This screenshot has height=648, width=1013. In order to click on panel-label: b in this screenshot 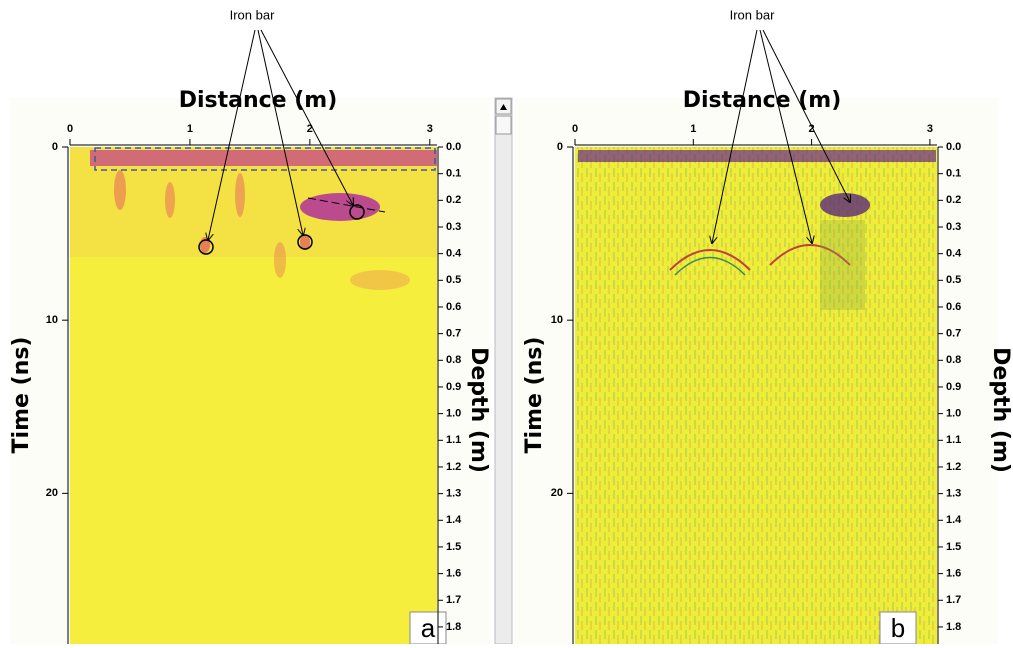, I will do `click(898, 628)`.